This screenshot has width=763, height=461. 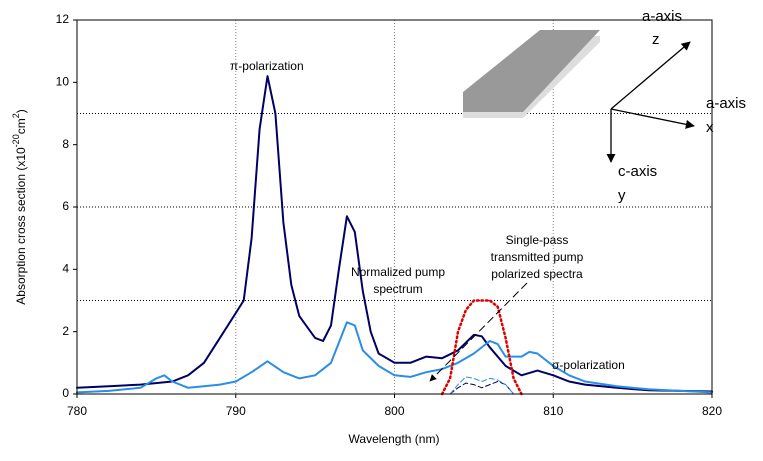 I want to click on y-tick-label: 8, so click(x=65, y=144).